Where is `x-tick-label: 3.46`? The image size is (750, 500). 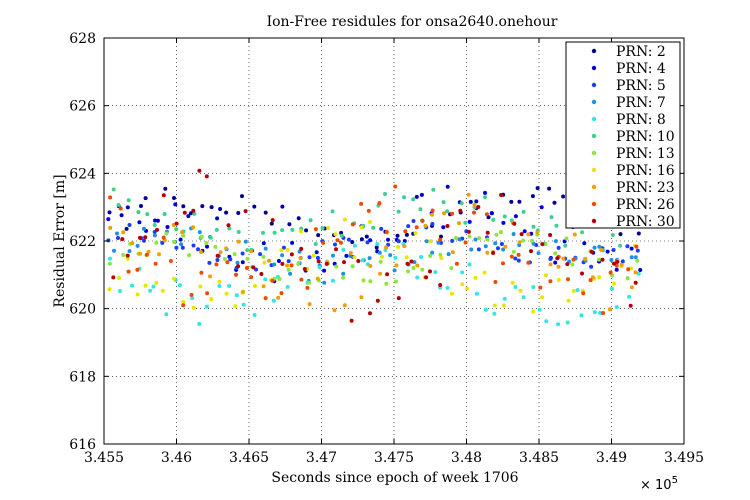 x-tick-label: 3.46 is located at coordinates (176, 458).